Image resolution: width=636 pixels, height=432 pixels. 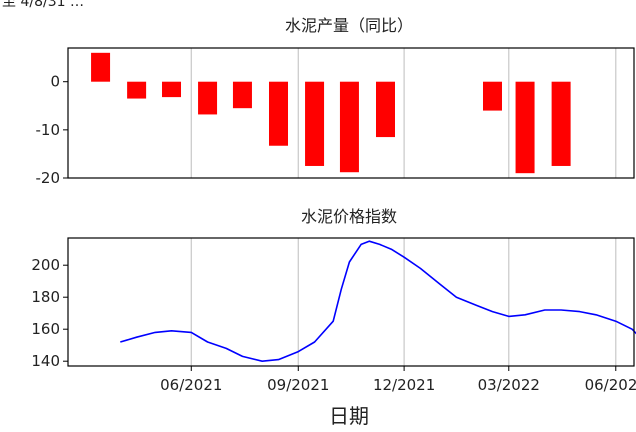 What do you see at coordinates (509, 385) in the screenshot?
I see `x-tick-label: 03/2022` at bounding box center [509, 385].